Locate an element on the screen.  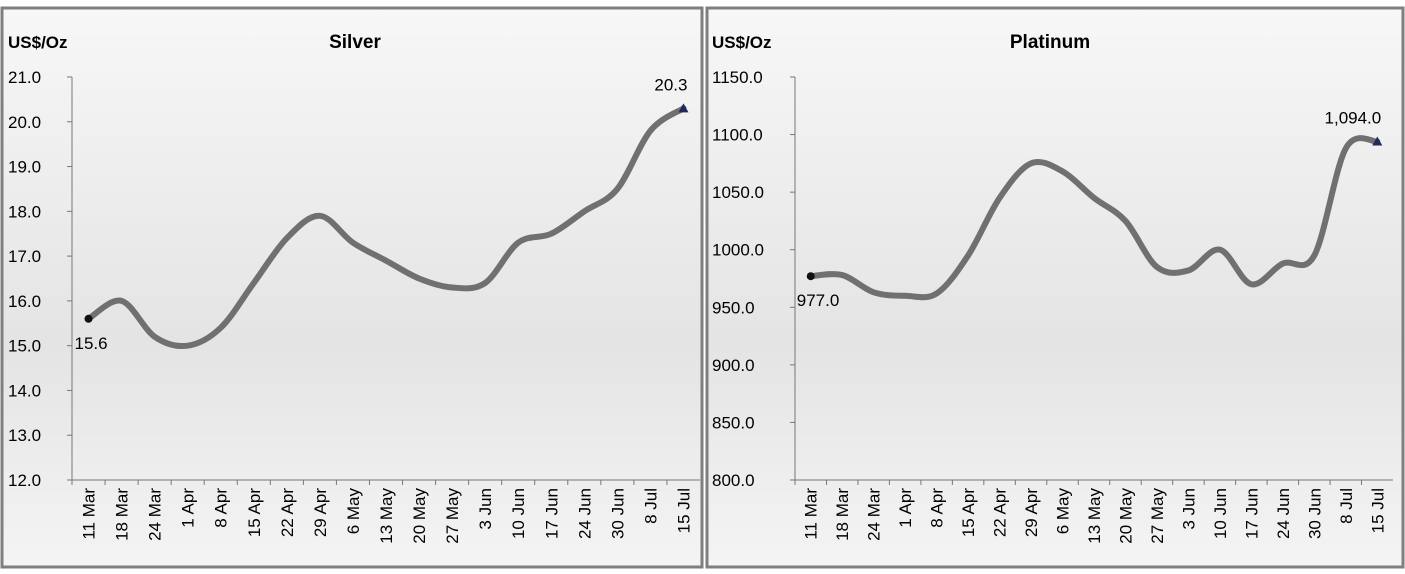
y-tick-label: 16.0 is located at coordinates (24, 301).